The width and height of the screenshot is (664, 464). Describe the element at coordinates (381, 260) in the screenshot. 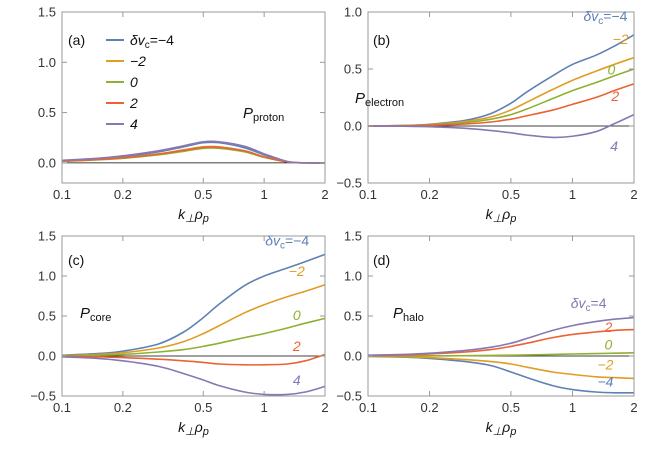

I see `panel-label: (d)` at that location.